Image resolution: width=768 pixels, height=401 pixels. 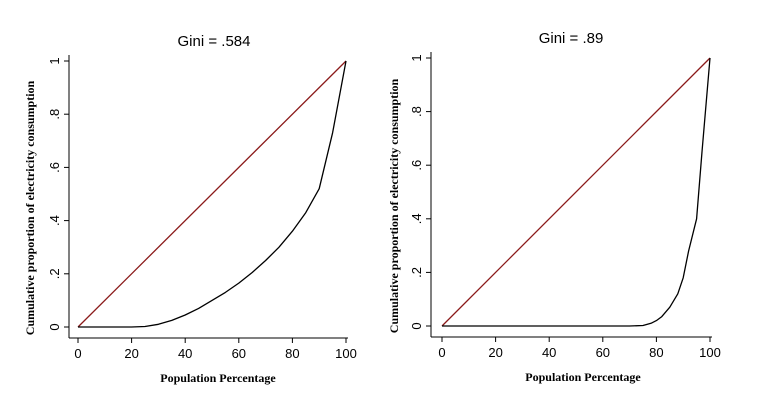 I want to click on chart-title: Gini = .89, so click(x=571, y=38).